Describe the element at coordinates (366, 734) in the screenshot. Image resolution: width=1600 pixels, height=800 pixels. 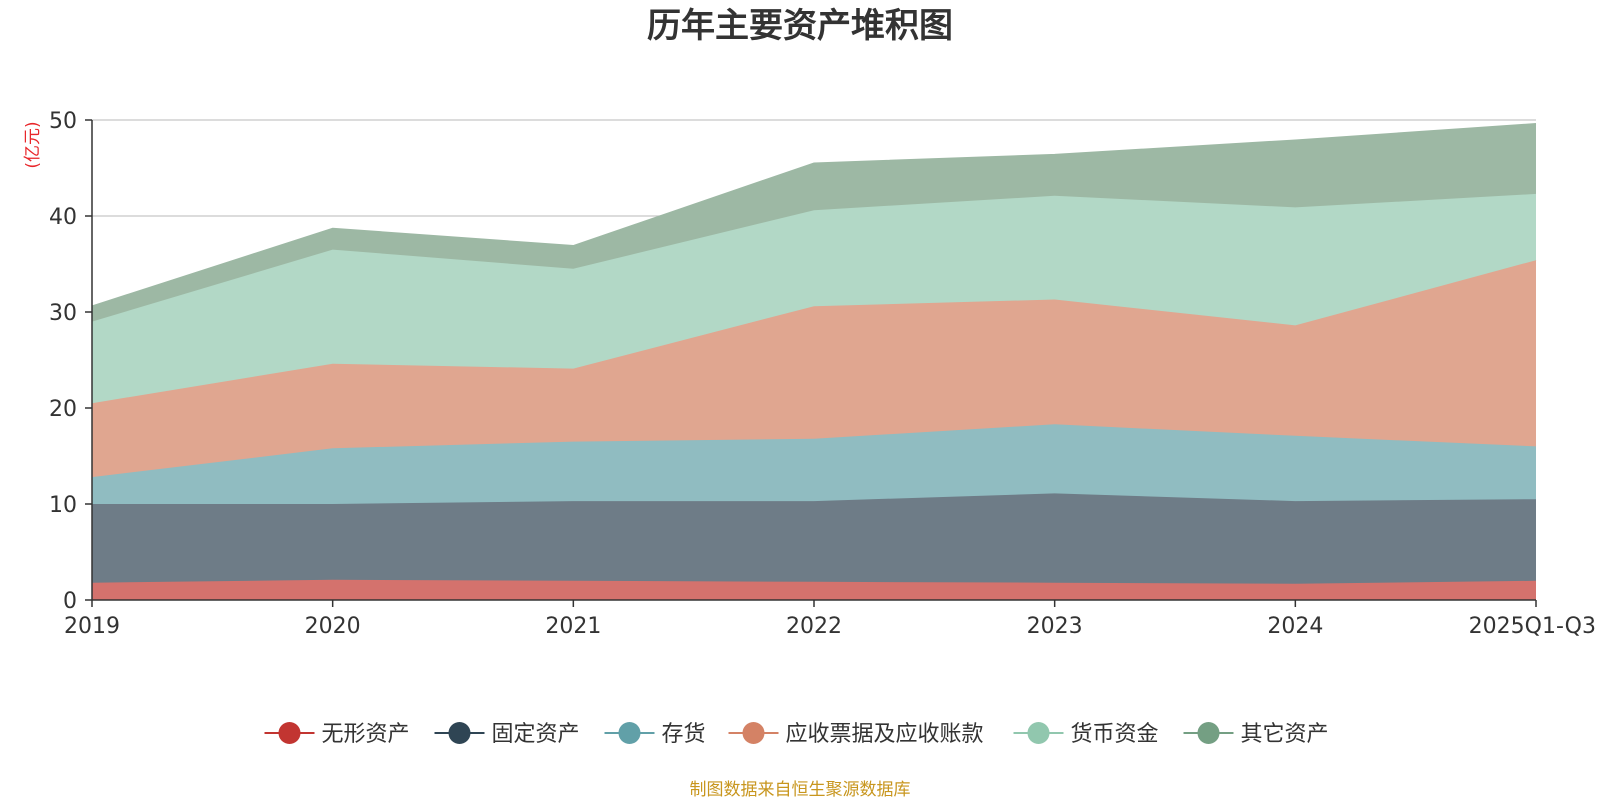
I see `legend-label: 无形资产` at that location.